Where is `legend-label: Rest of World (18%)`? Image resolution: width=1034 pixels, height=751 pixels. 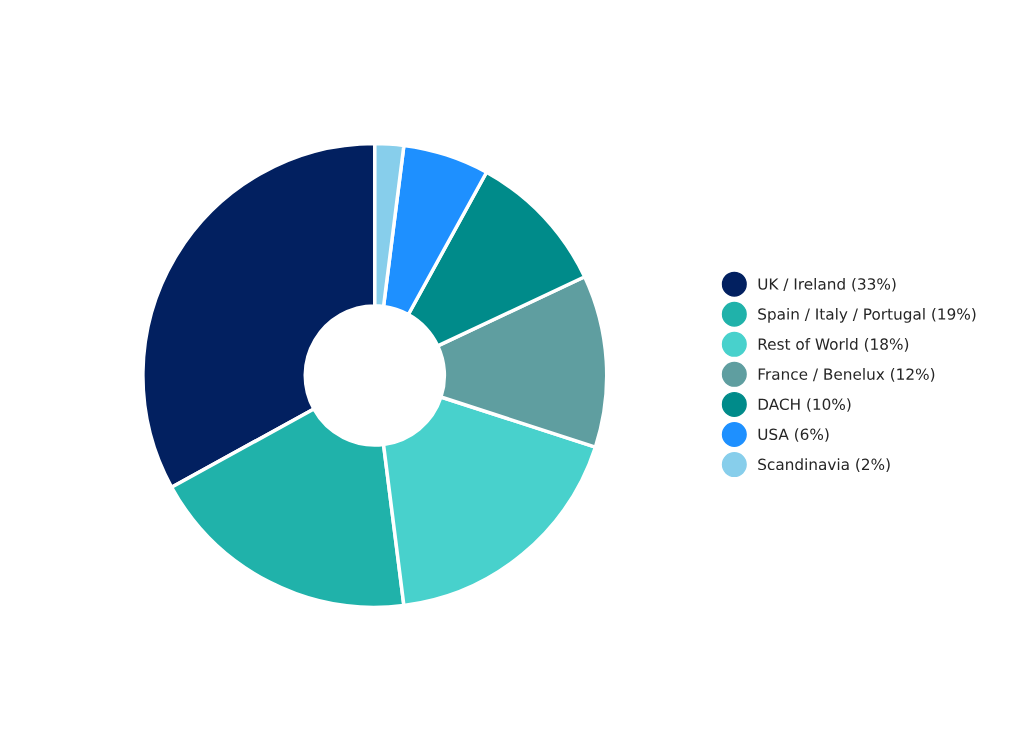 legend-label: Rest of World (18%) is located at coordinates (833, 345).